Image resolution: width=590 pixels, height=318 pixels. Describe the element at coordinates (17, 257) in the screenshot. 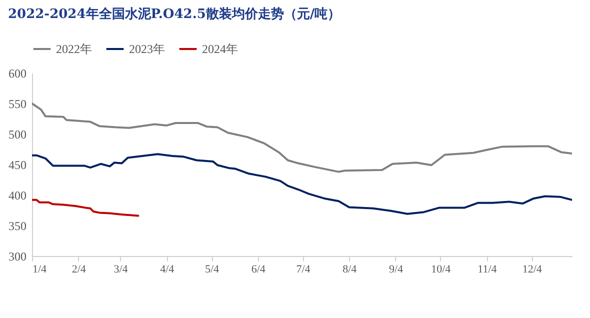

I see `y-tick-label: 300` at that location.